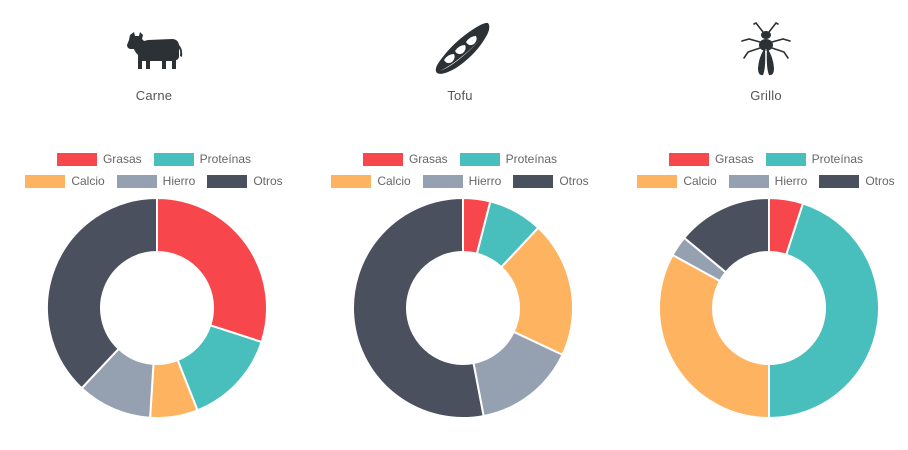  I want to click on tofu-pod-icon, so click(460, 50).